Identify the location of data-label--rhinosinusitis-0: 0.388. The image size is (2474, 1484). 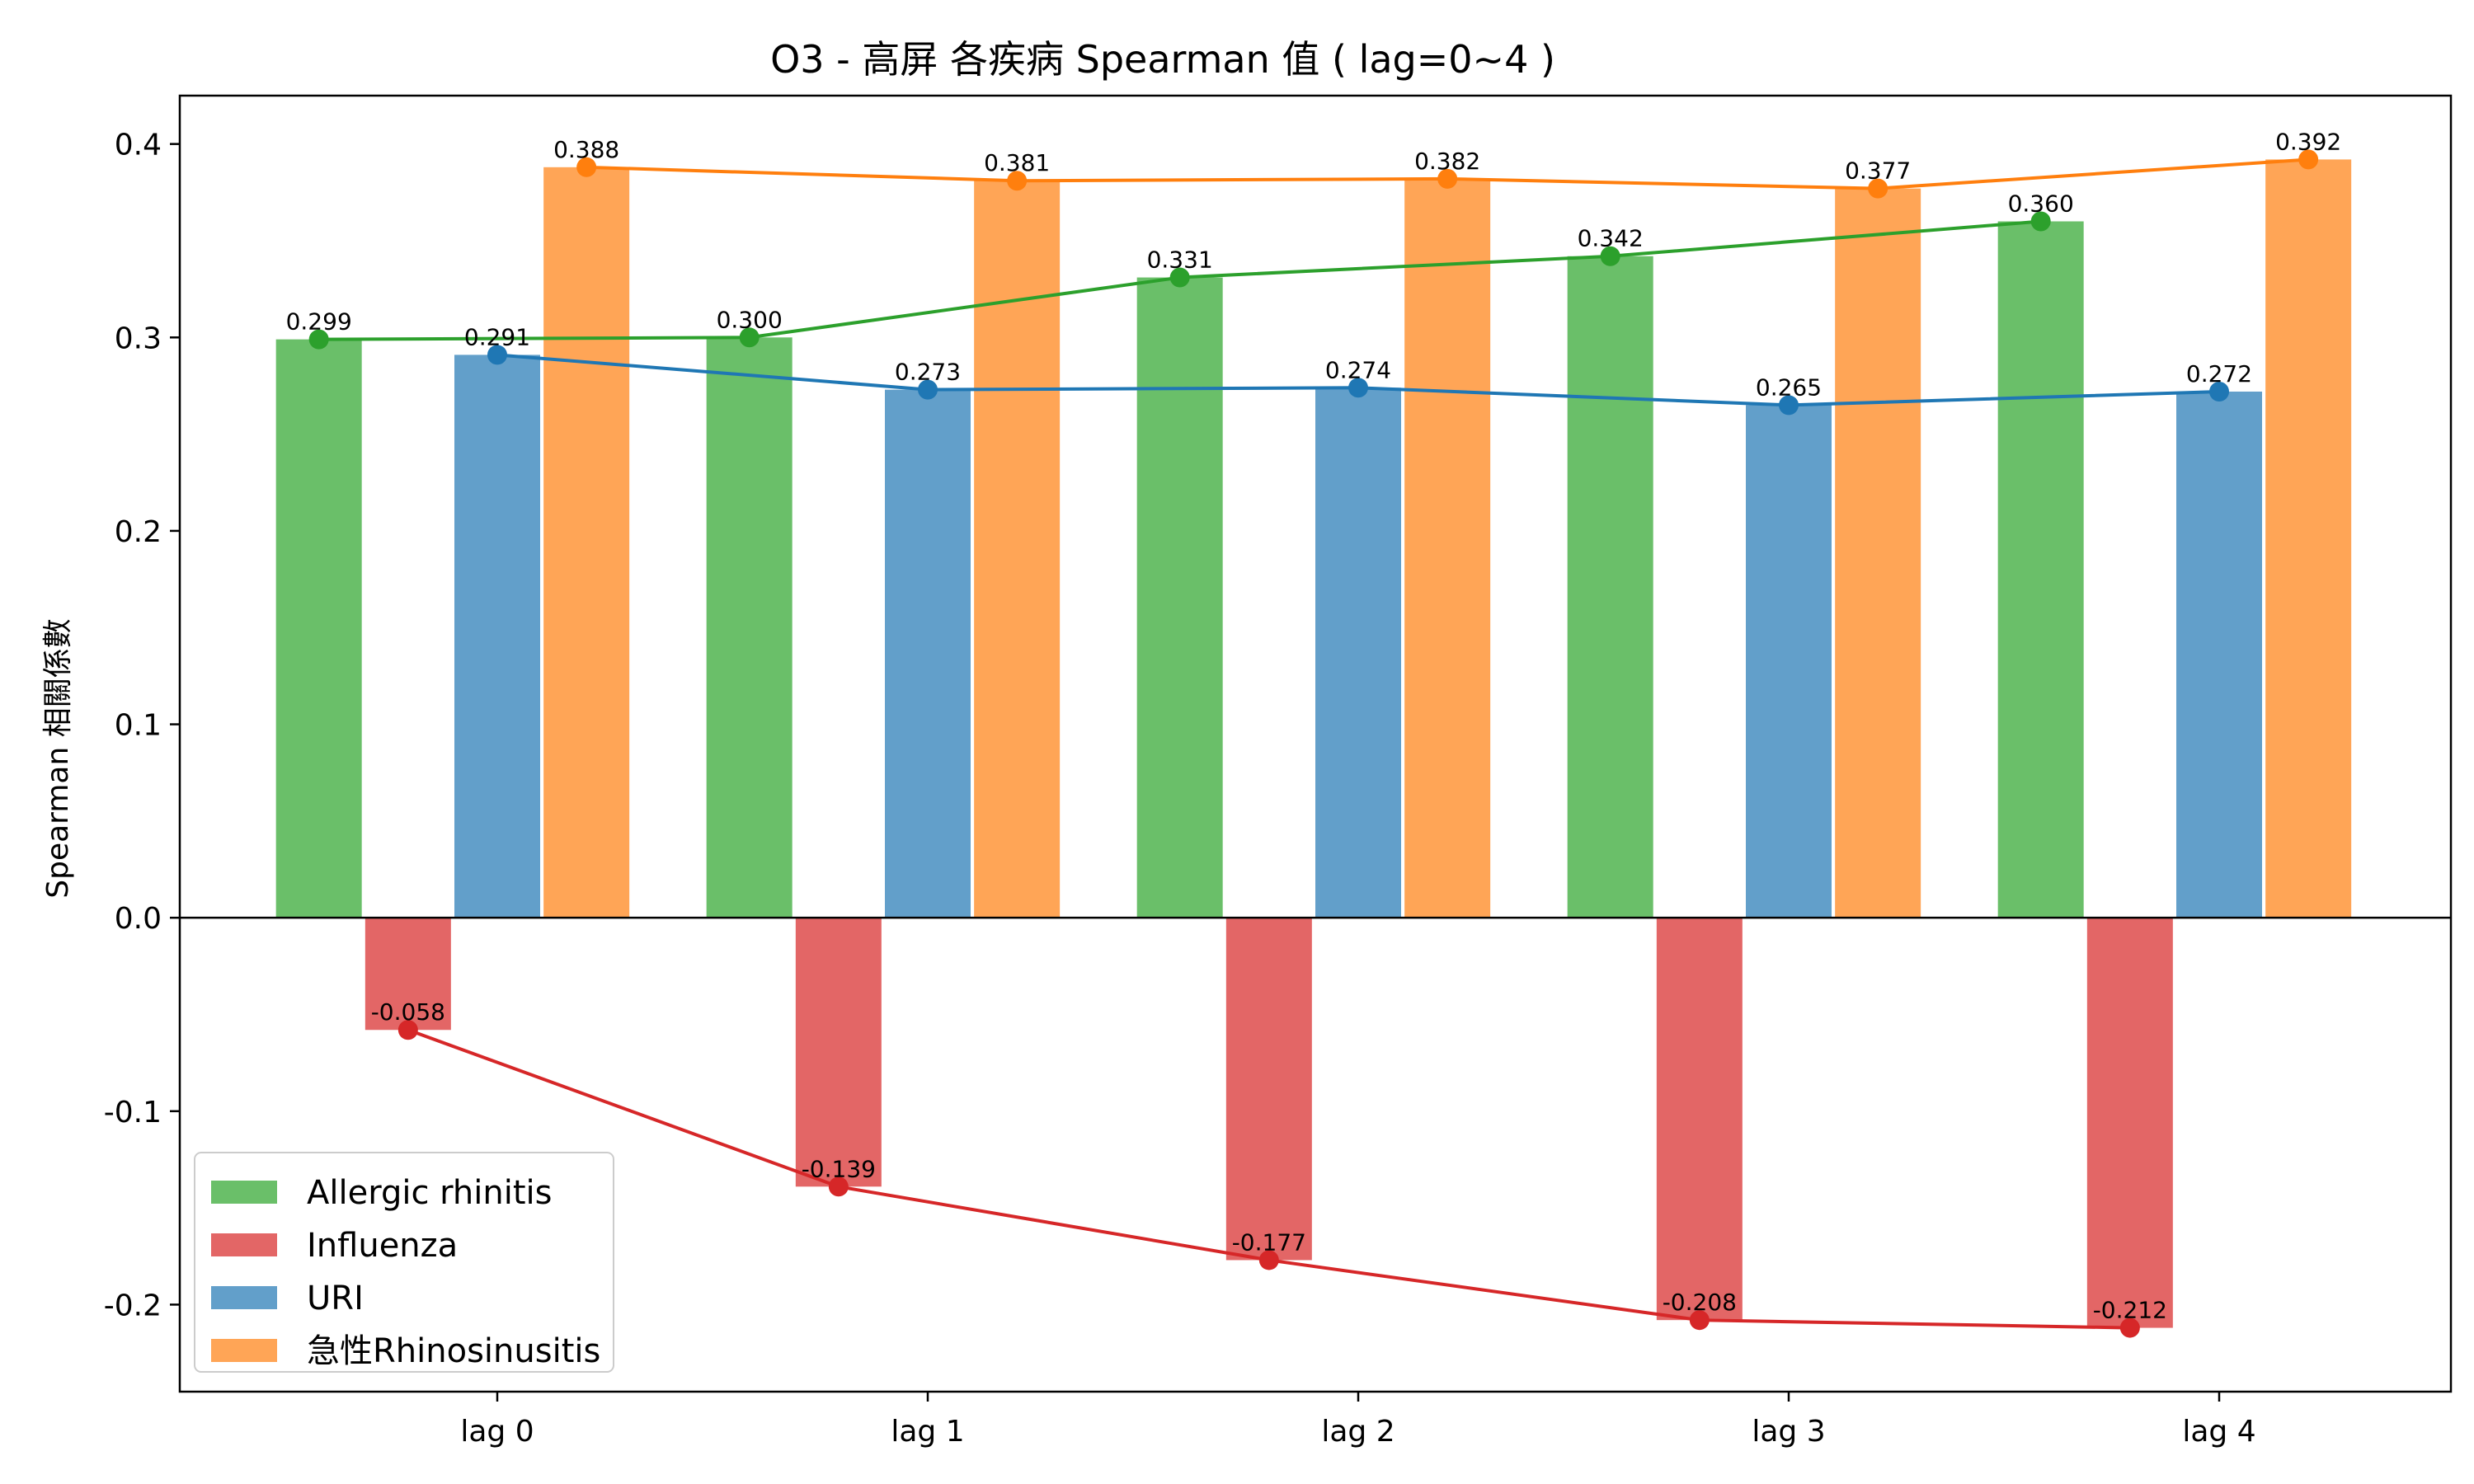
(586, 149).